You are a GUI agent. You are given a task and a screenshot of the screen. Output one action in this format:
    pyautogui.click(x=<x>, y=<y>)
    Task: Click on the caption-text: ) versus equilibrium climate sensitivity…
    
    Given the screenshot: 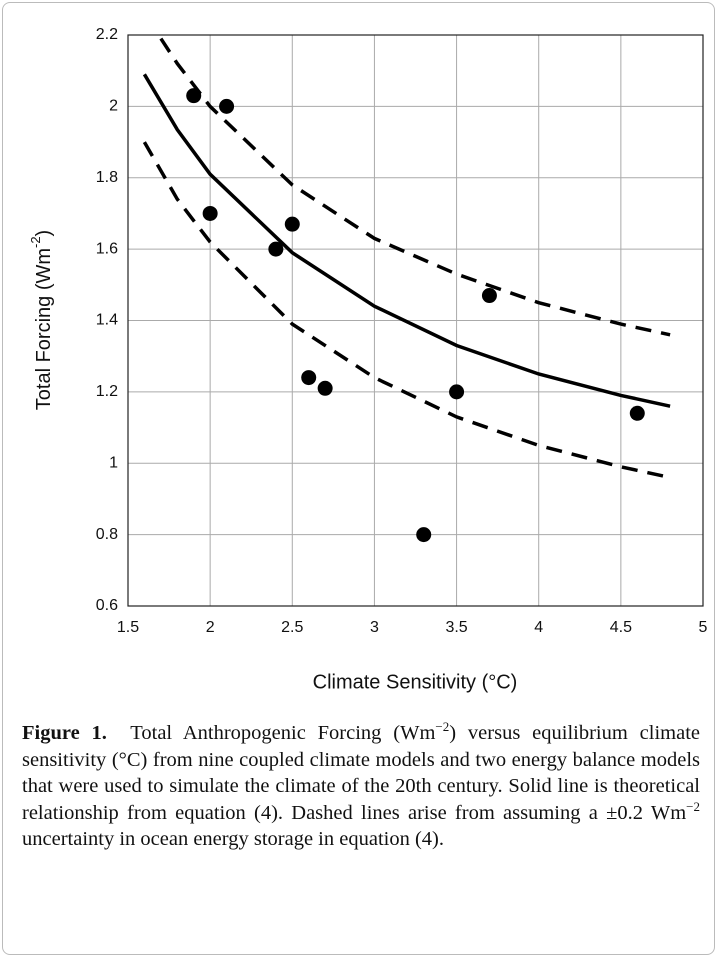 What is the action you would take?
    pyautogui.click(x=361, y=773)
    